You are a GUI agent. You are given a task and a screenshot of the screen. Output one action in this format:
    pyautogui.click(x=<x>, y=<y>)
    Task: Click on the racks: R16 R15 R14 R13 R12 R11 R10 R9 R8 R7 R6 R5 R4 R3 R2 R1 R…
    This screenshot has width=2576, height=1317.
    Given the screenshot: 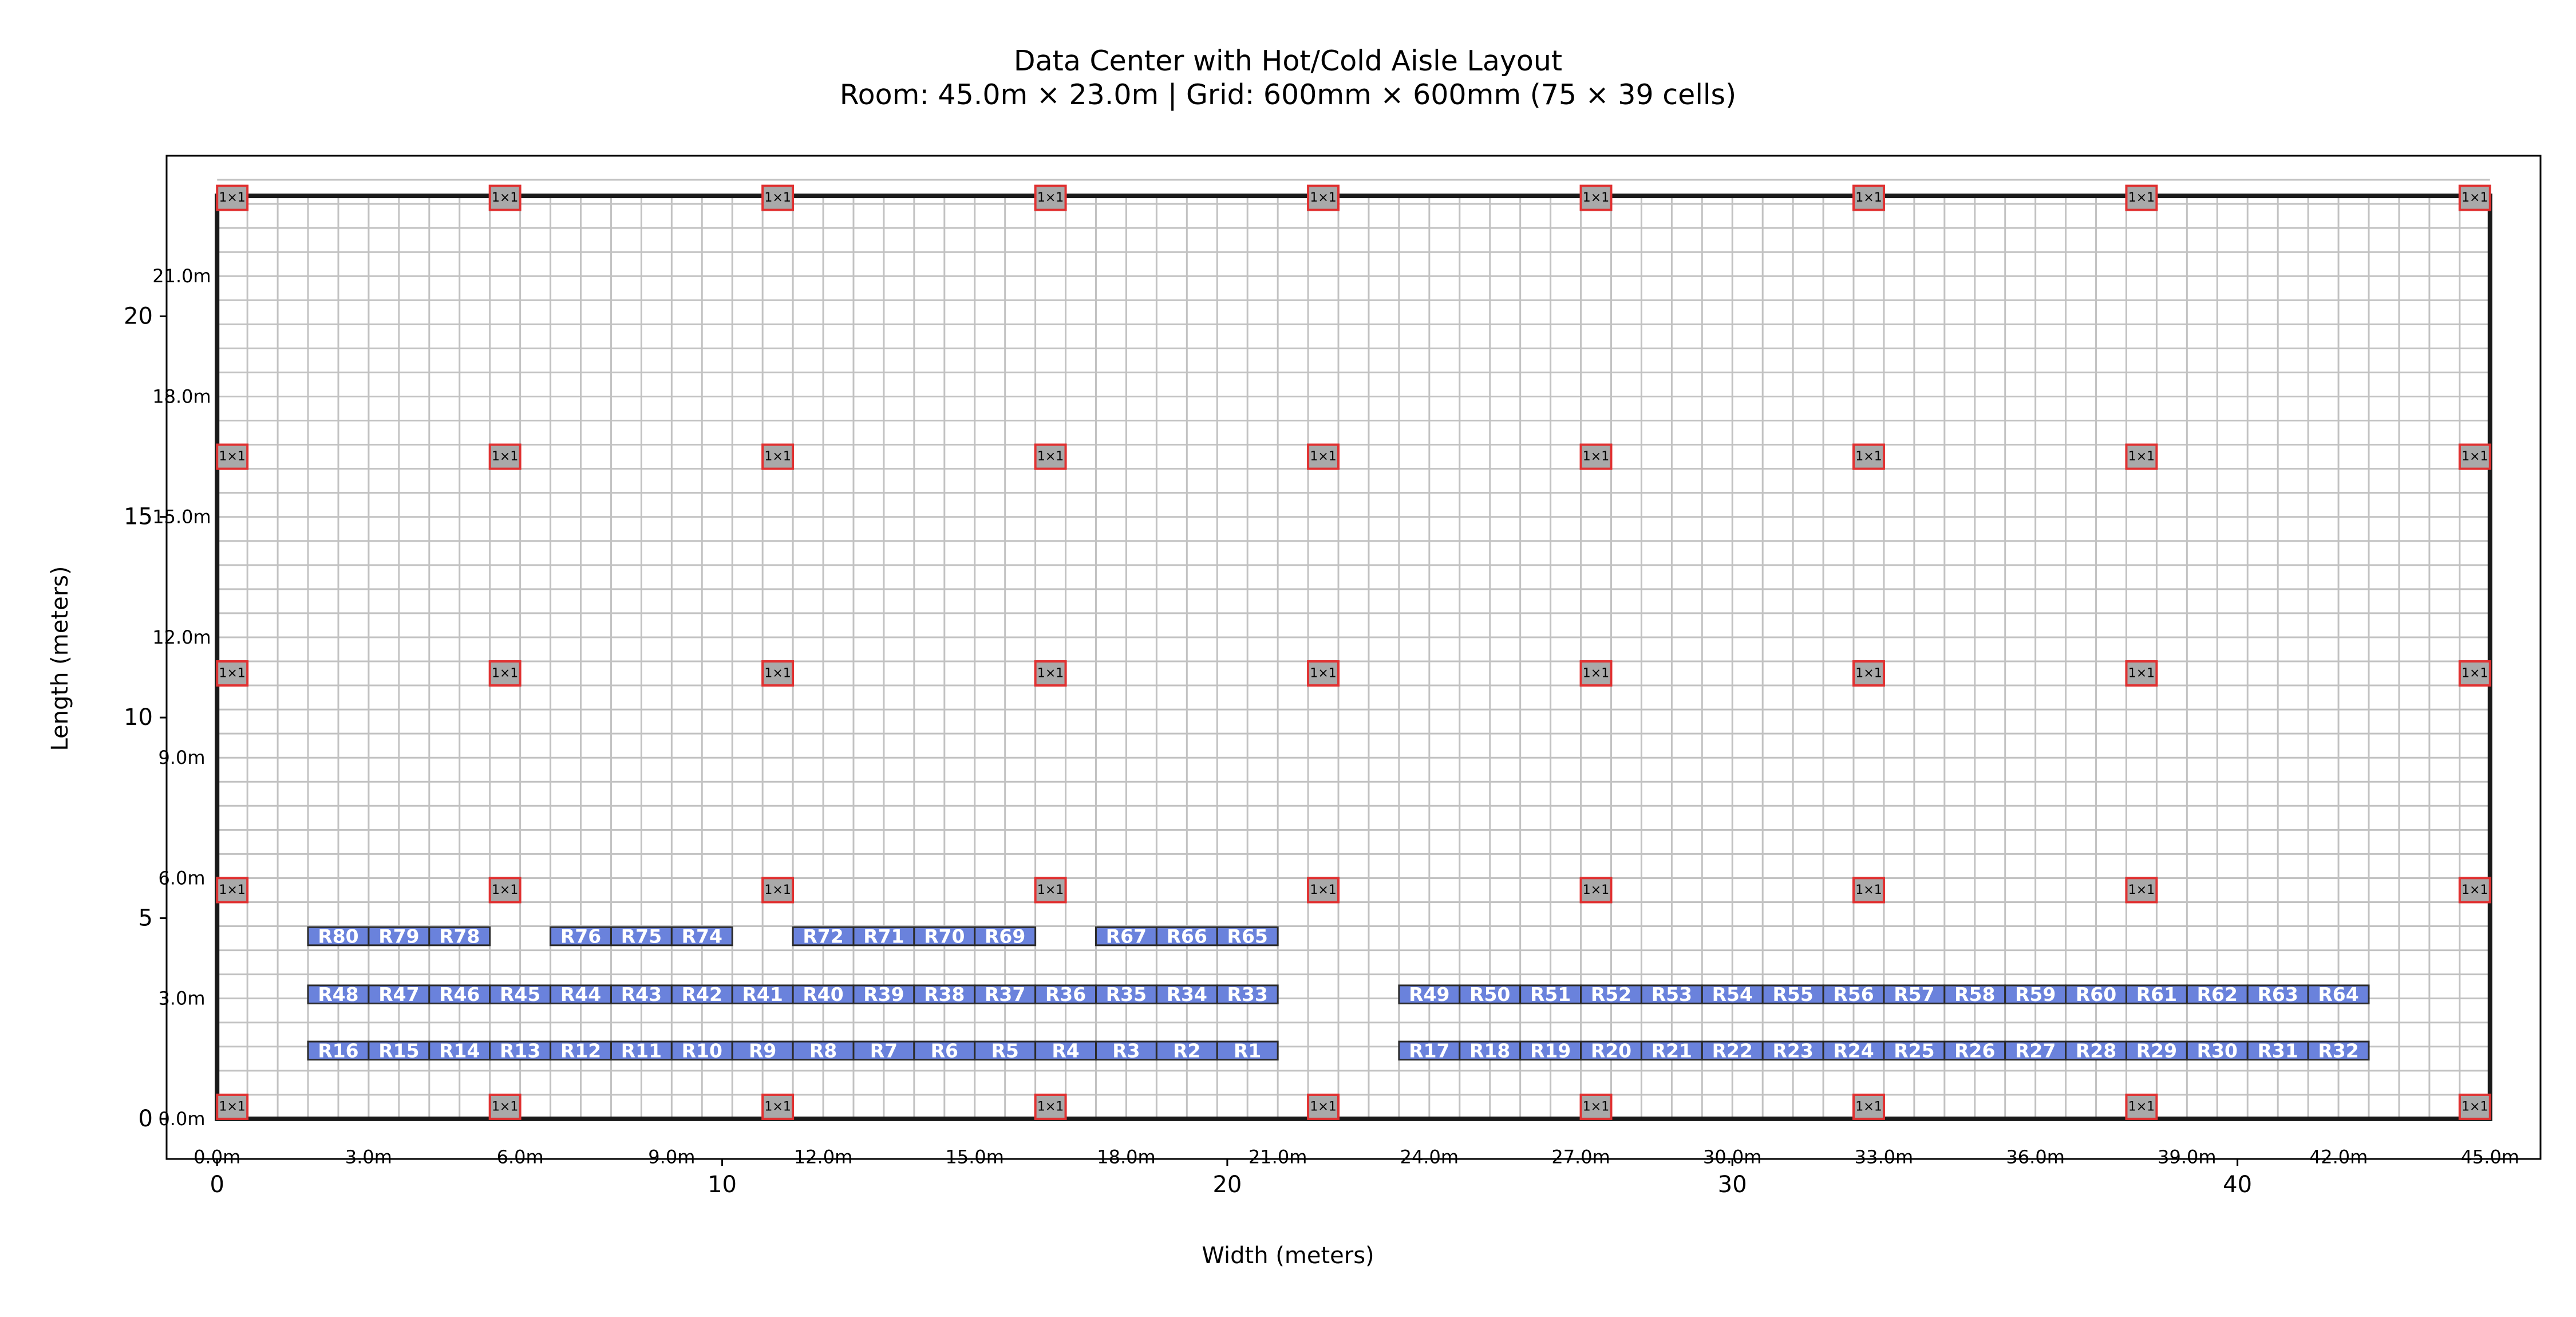 What is the action you would take?
    pyautogui.click(x=1338, y=993)
    